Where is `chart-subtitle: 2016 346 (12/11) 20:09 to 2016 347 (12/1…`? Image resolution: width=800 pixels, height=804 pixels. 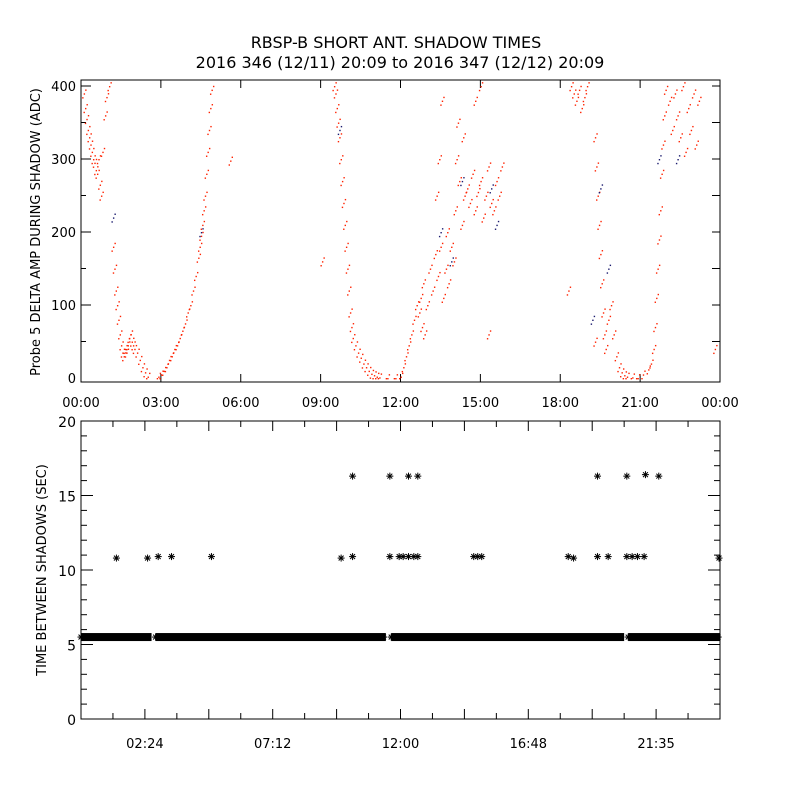
chart-subtitle: 2016 346 (12/11) 20:09 to 2016 347 (12/1… is located at coordinates (400, 62).